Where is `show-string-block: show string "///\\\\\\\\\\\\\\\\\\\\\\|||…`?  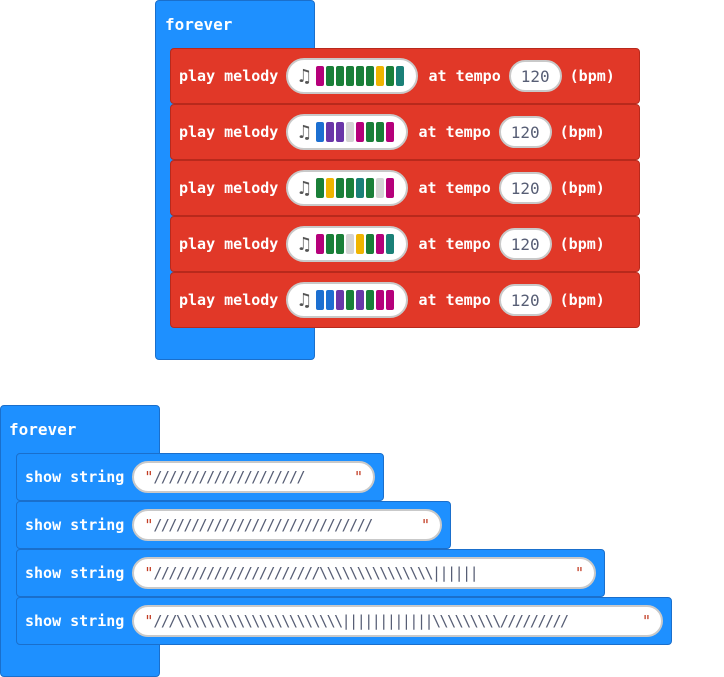 show-string-block: show string "///\\\\\\\\\\\\\\\\\\\\\\|||… is located at coordinates (344, 621).